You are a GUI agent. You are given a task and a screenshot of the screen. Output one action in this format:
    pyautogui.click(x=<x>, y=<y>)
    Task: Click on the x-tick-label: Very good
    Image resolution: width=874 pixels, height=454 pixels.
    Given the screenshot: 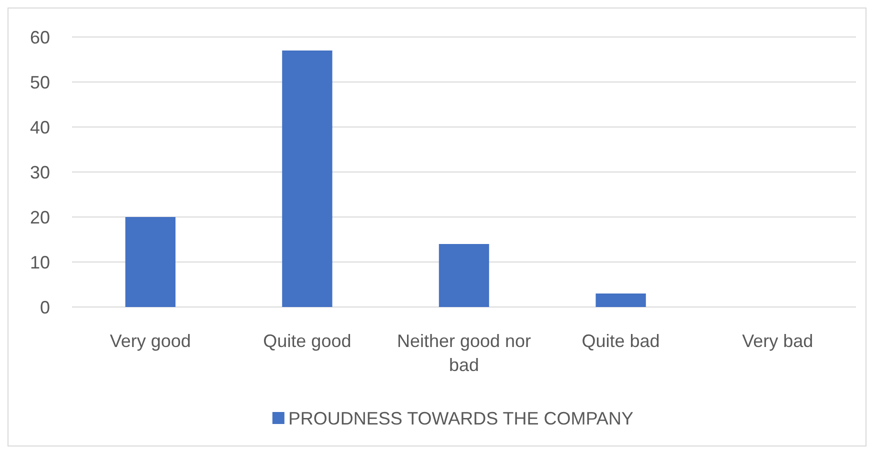 What is the action you would take?
    pyautogui.click(x=150, y=341)
    